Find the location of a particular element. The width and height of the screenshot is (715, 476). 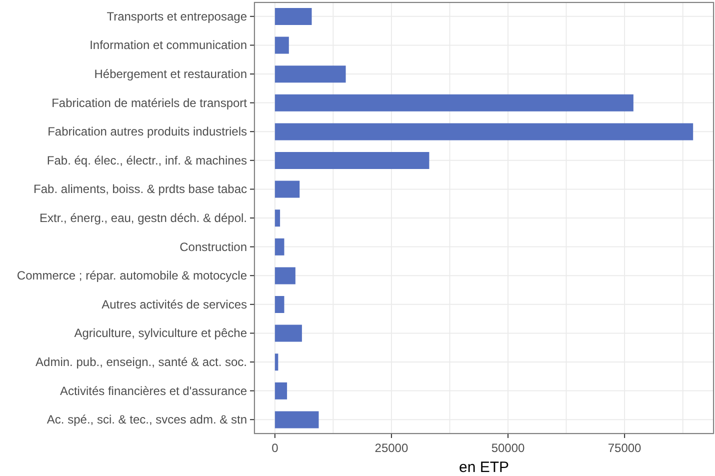

y-tick-label: Admin. pub., enseign., santé & act. soc. is located at coordinates (141, 362).